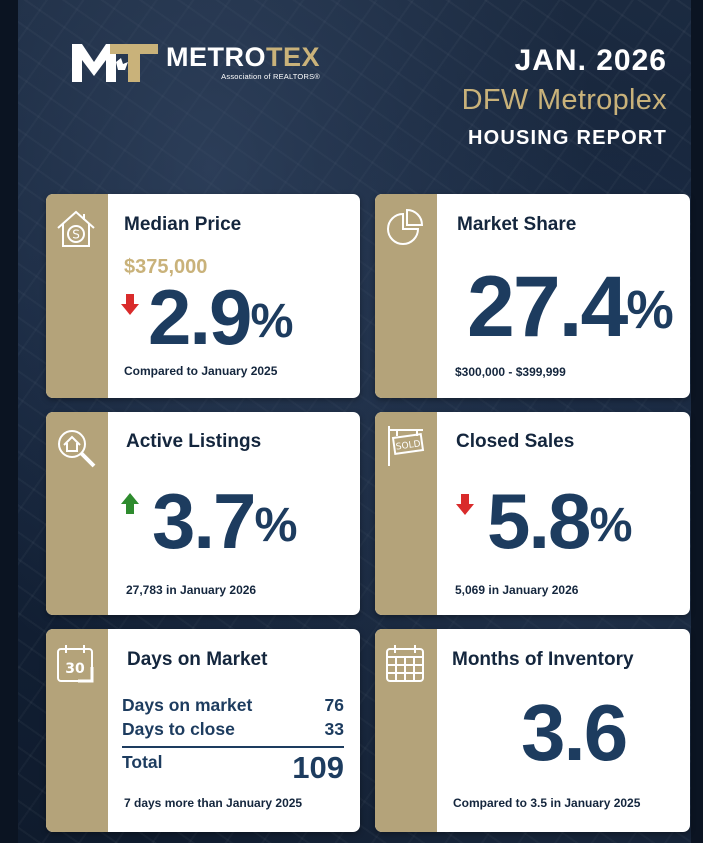 This screenshot has width=703, height=843. What do you see at coordinates (183, 224) in the screenshot?
I see `median-price-title: Median Price` at bounding box center [183, 224].